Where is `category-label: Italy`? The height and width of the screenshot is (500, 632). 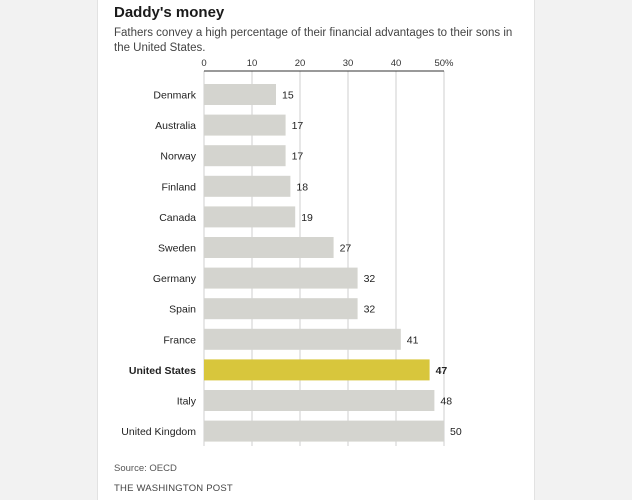
category-label: Italy is located at coordinates (187, 402).